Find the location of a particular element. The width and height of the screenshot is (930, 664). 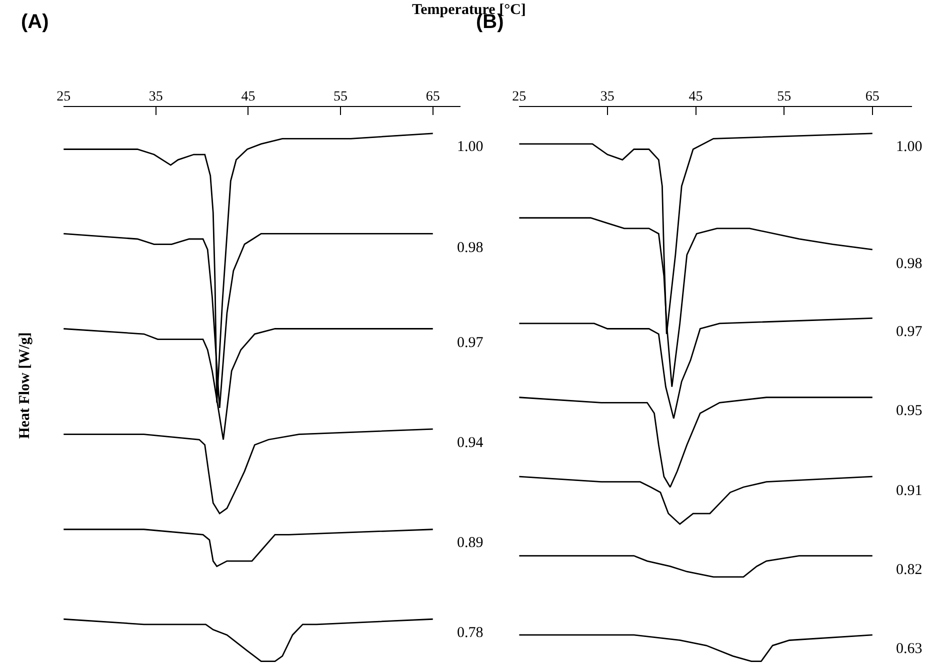

series-label: 0.89 is located at coordinates (470, 543).